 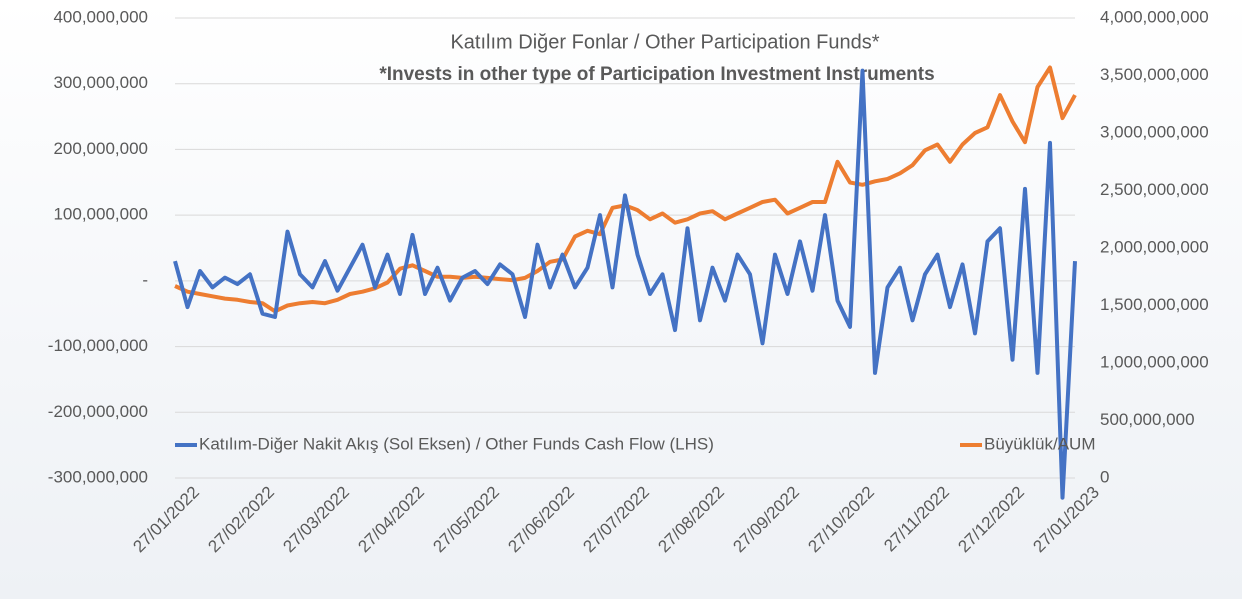 What do you see at coordinates (145, 279) in the screenshot?
I see `y-tick-label: -` at bounding box center [145, 279].